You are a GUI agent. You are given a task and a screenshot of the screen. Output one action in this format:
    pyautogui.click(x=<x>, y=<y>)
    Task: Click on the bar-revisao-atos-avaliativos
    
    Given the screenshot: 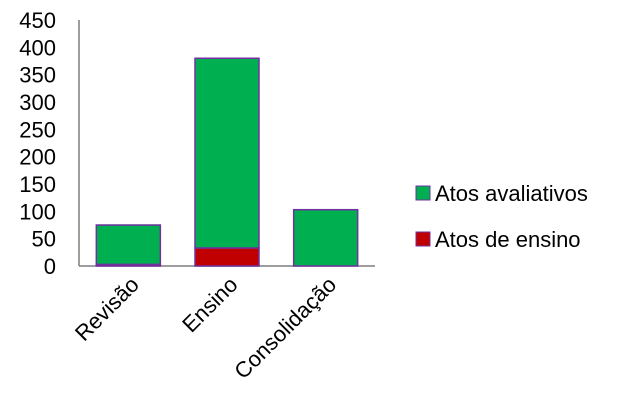 What is the action you would take?
    pyautogui.click(x=128, y=245)
    